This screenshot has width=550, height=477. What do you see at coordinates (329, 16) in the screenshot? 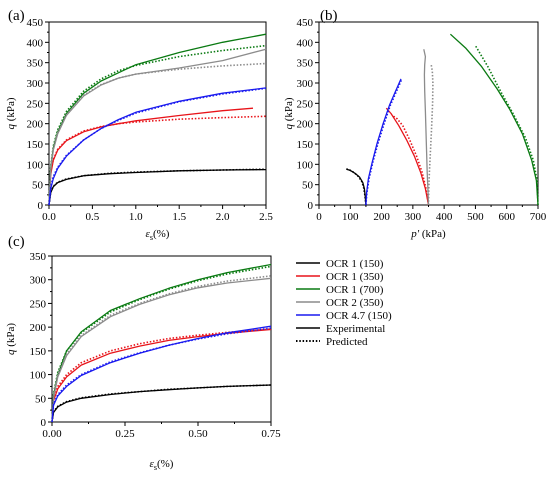
I see `panel-label: (b)` at bounding box center [329, 16].